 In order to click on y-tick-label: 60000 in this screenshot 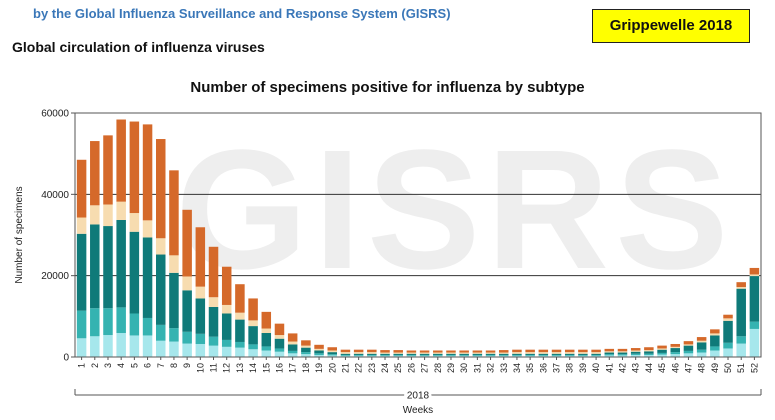, I will do `click(55, 114)`.